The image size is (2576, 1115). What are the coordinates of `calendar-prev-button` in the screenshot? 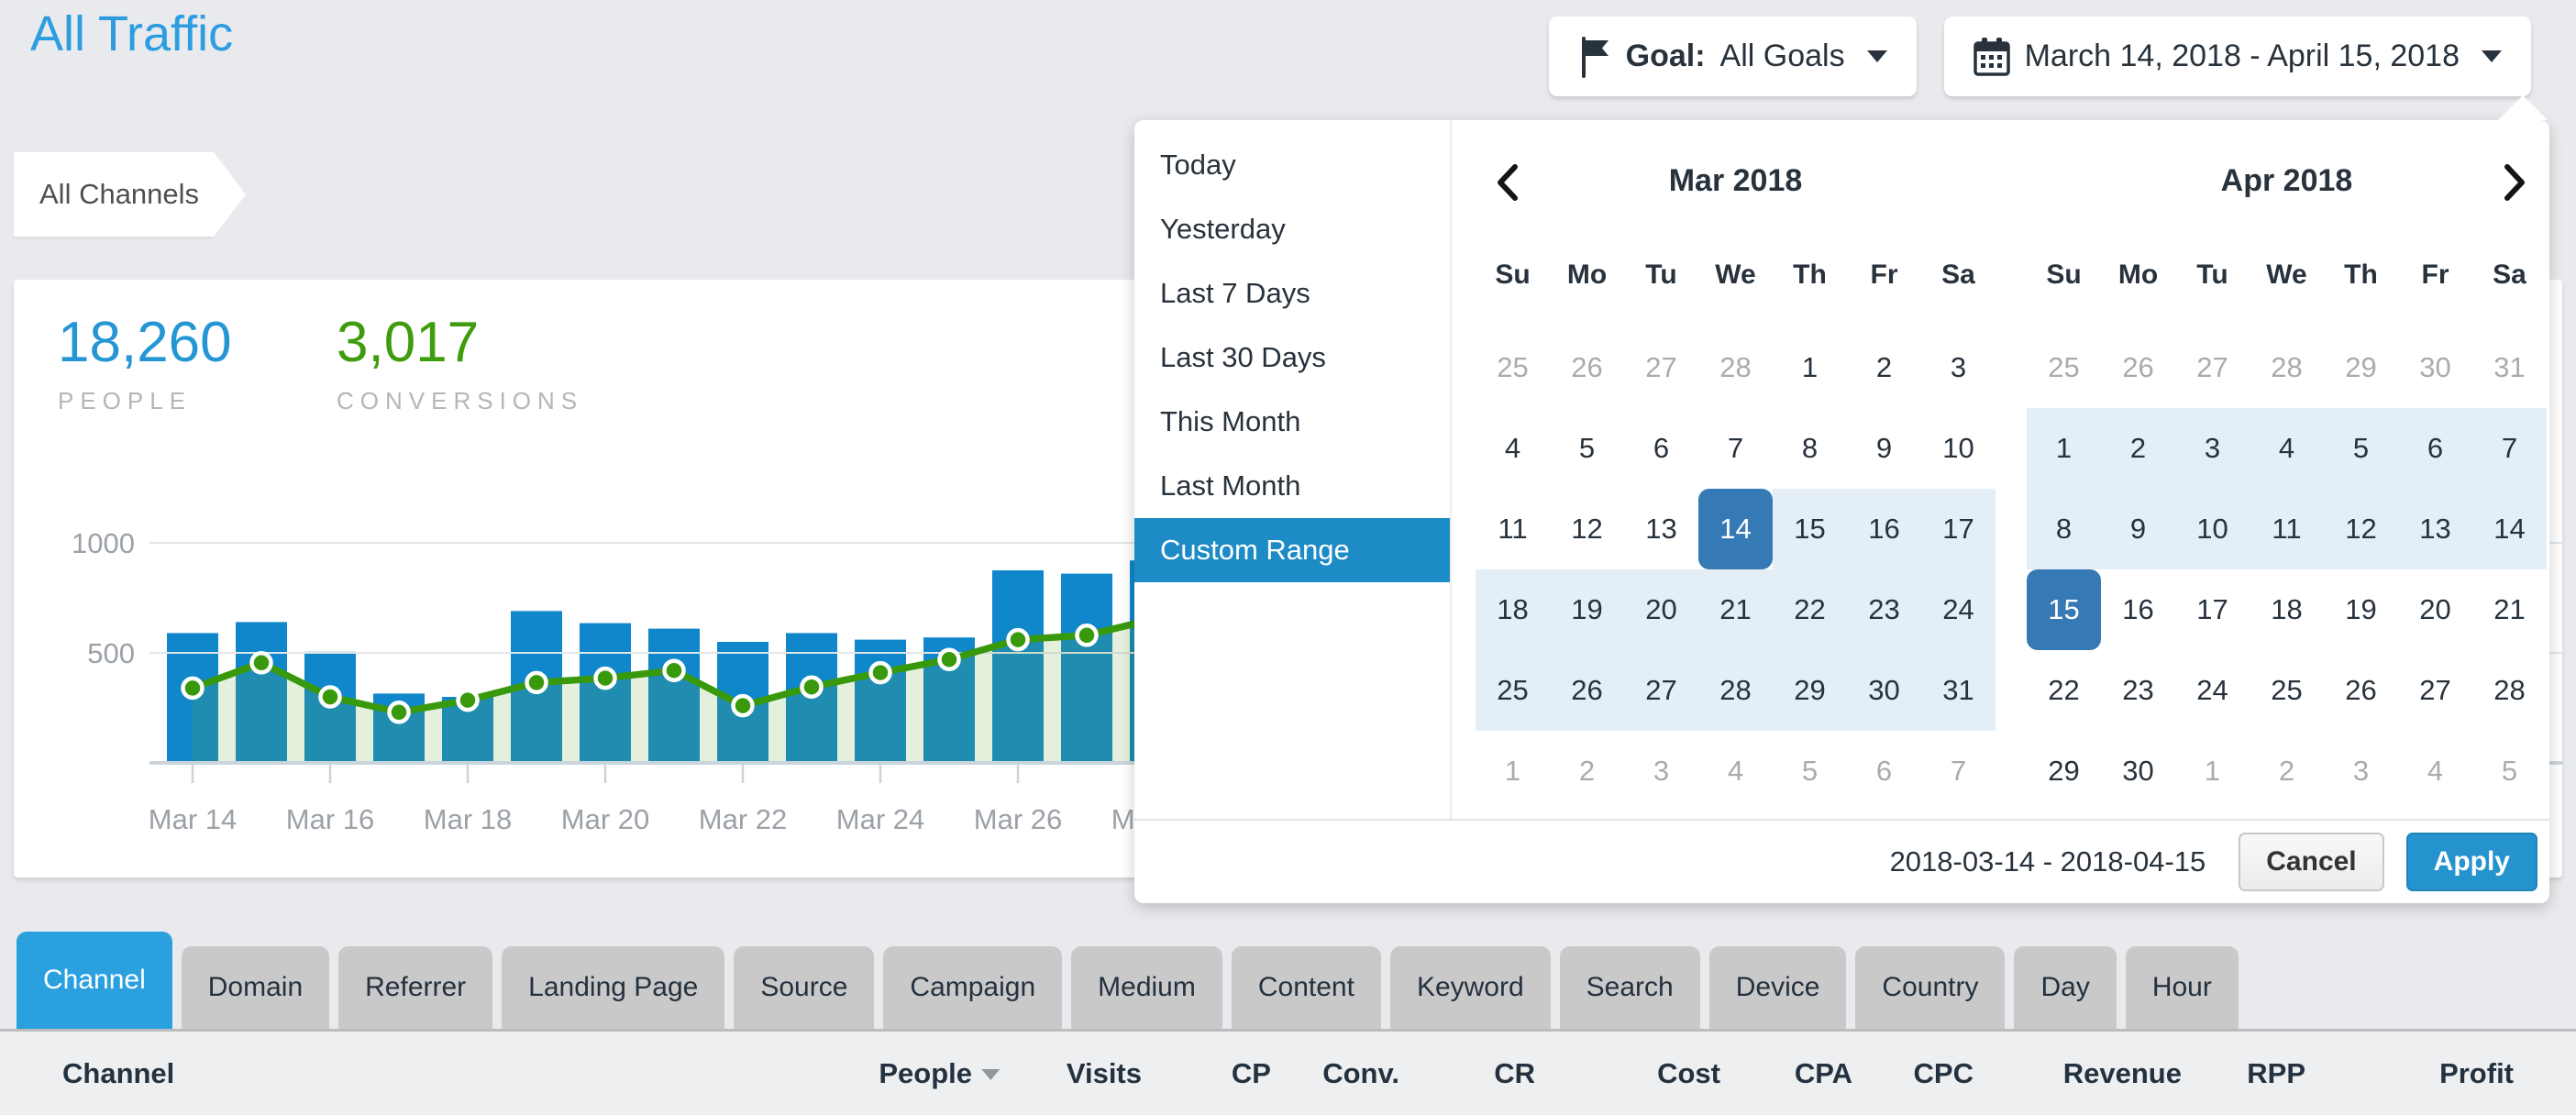 It's located at (1506, 183).